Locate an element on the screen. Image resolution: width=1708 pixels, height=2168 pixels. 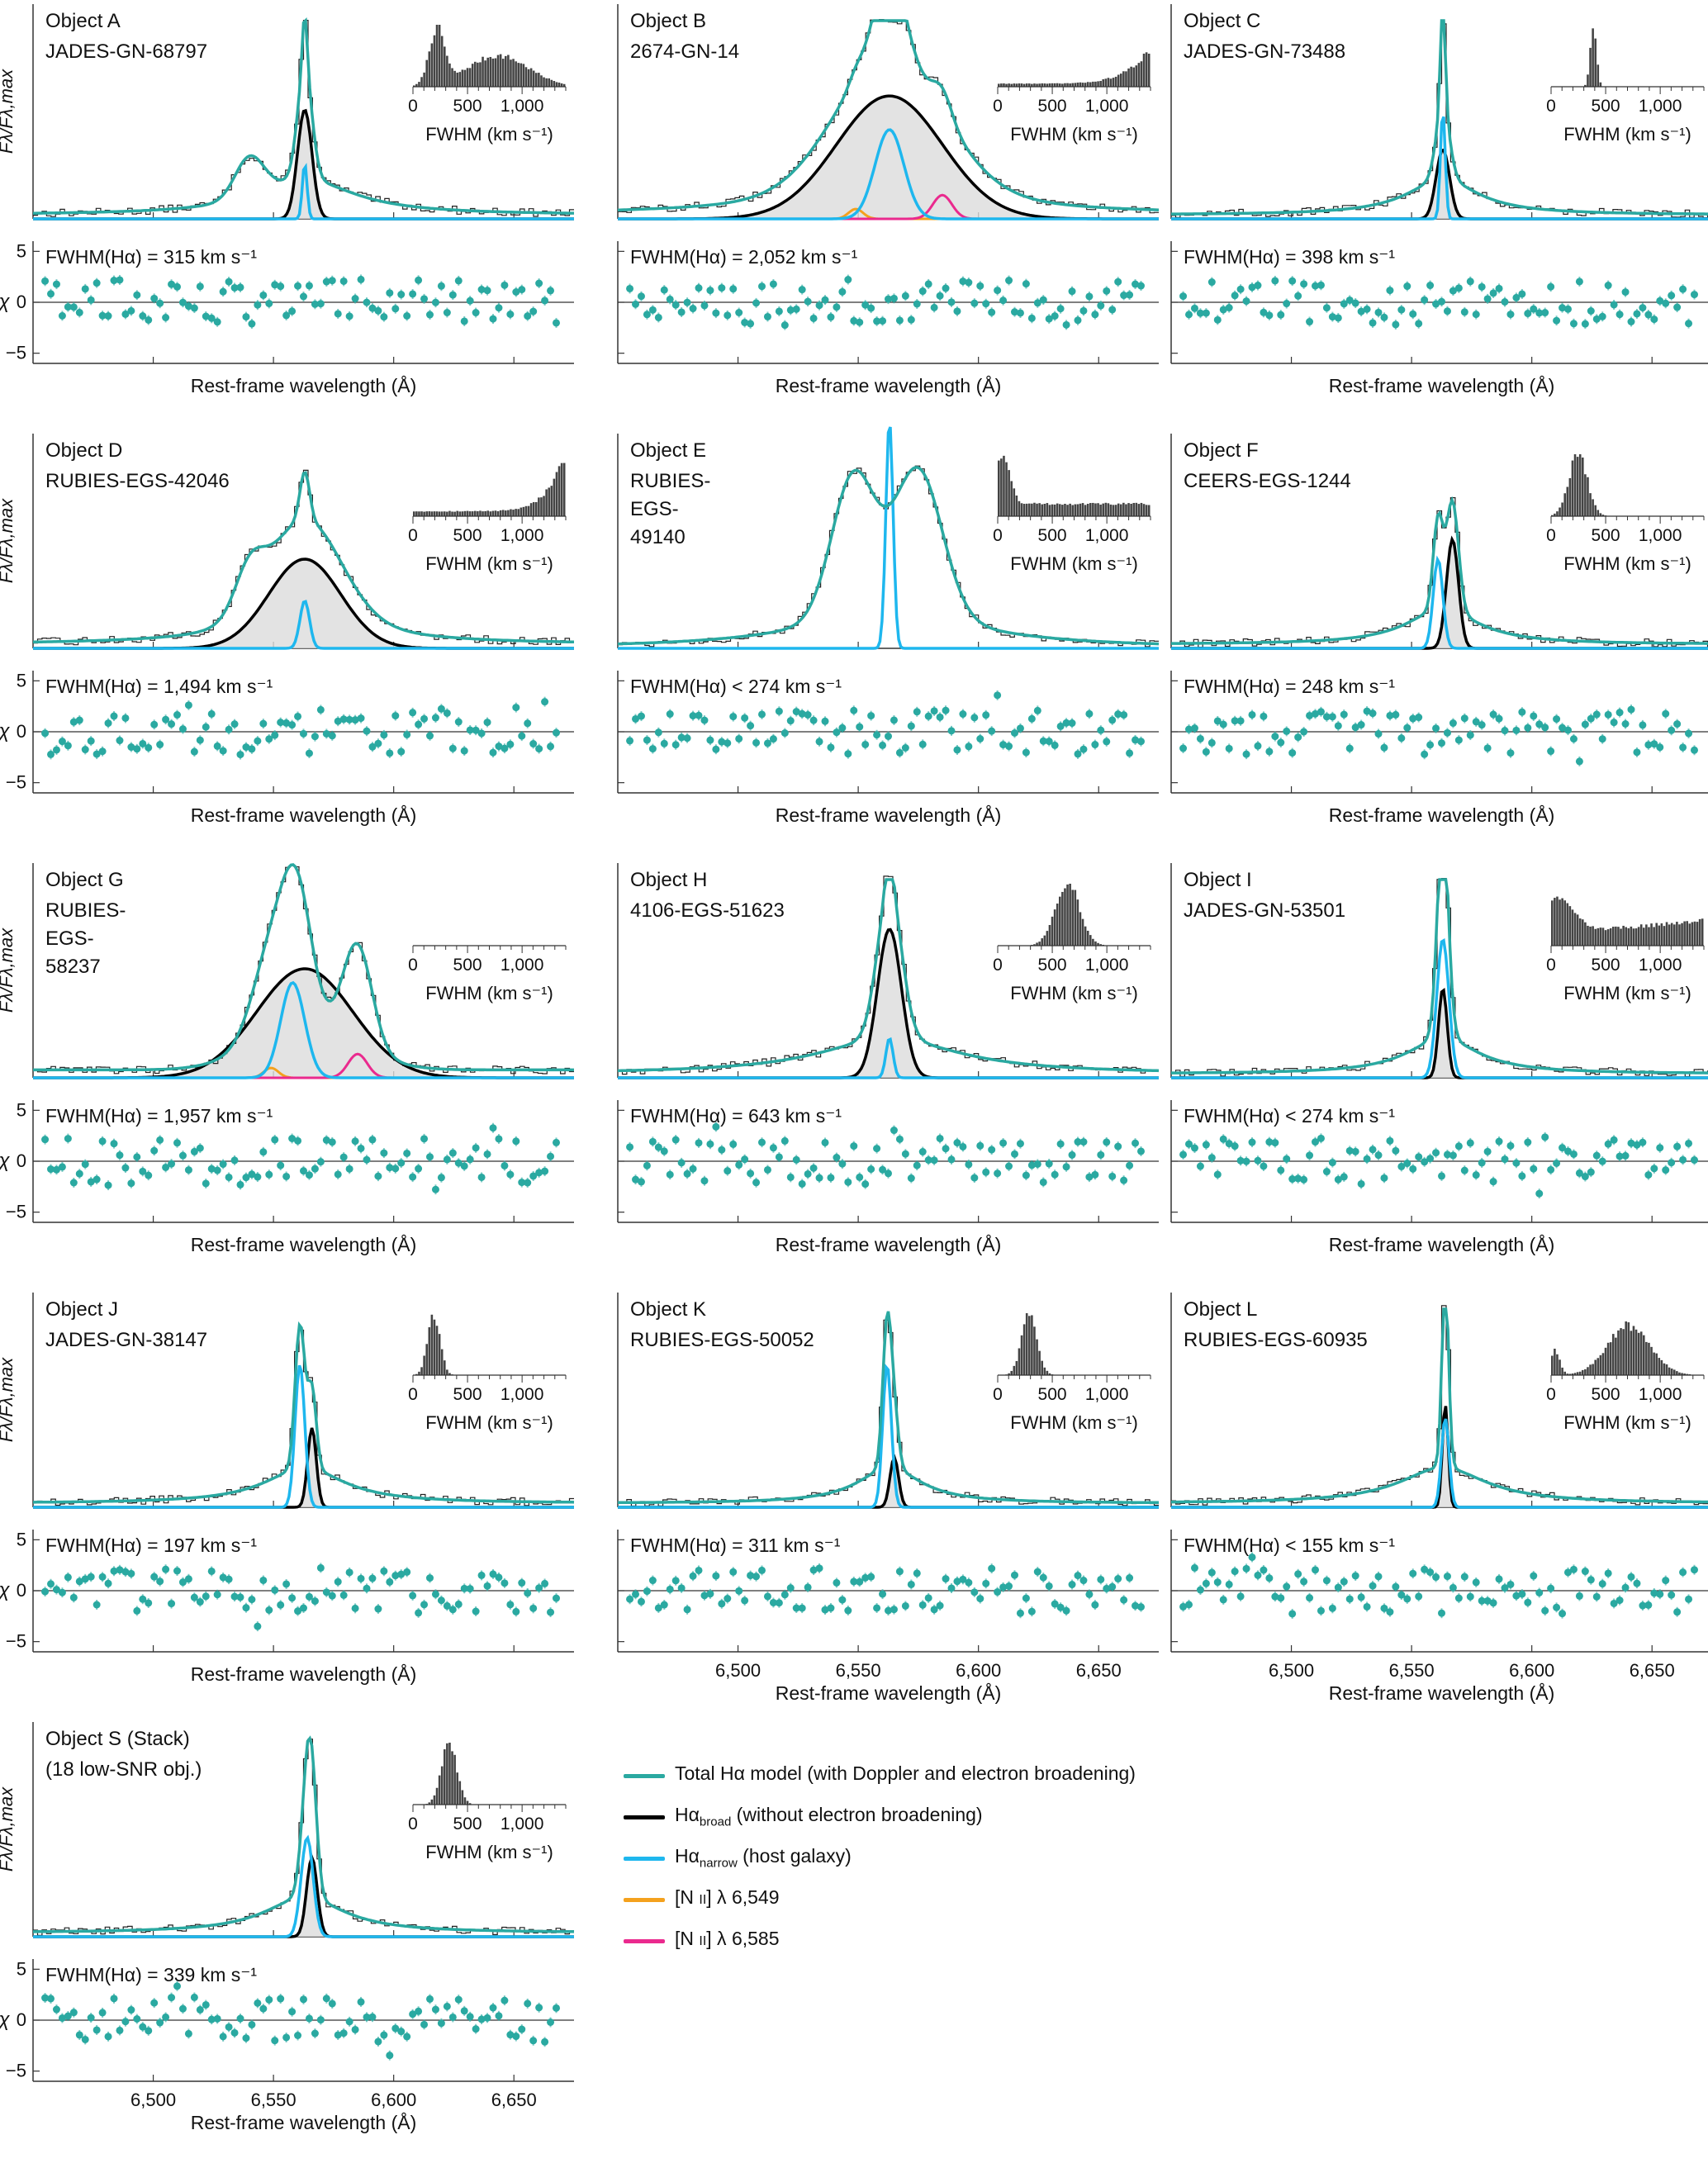
res-y-tick-label: 5 is located at coordinates (21, 250).